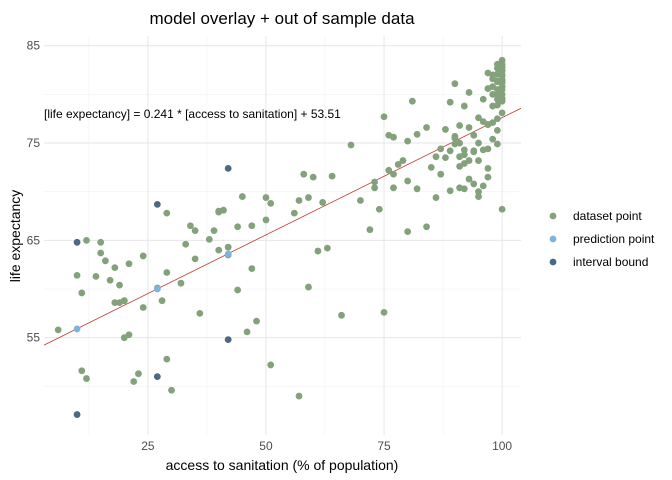 The image size is (672, 480). Describe the element at coordinates (614, 239) in the screenshot. I see `legend-label-prediction-point: prediction point` at that location.